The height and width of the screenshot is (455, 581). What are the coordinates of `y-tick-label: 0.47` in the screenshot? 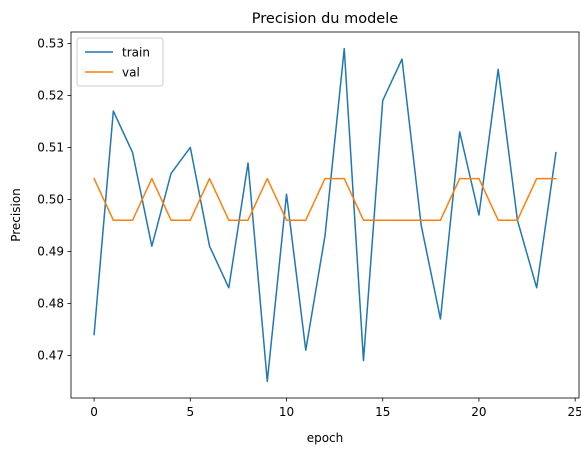 It's located at (50, 356).